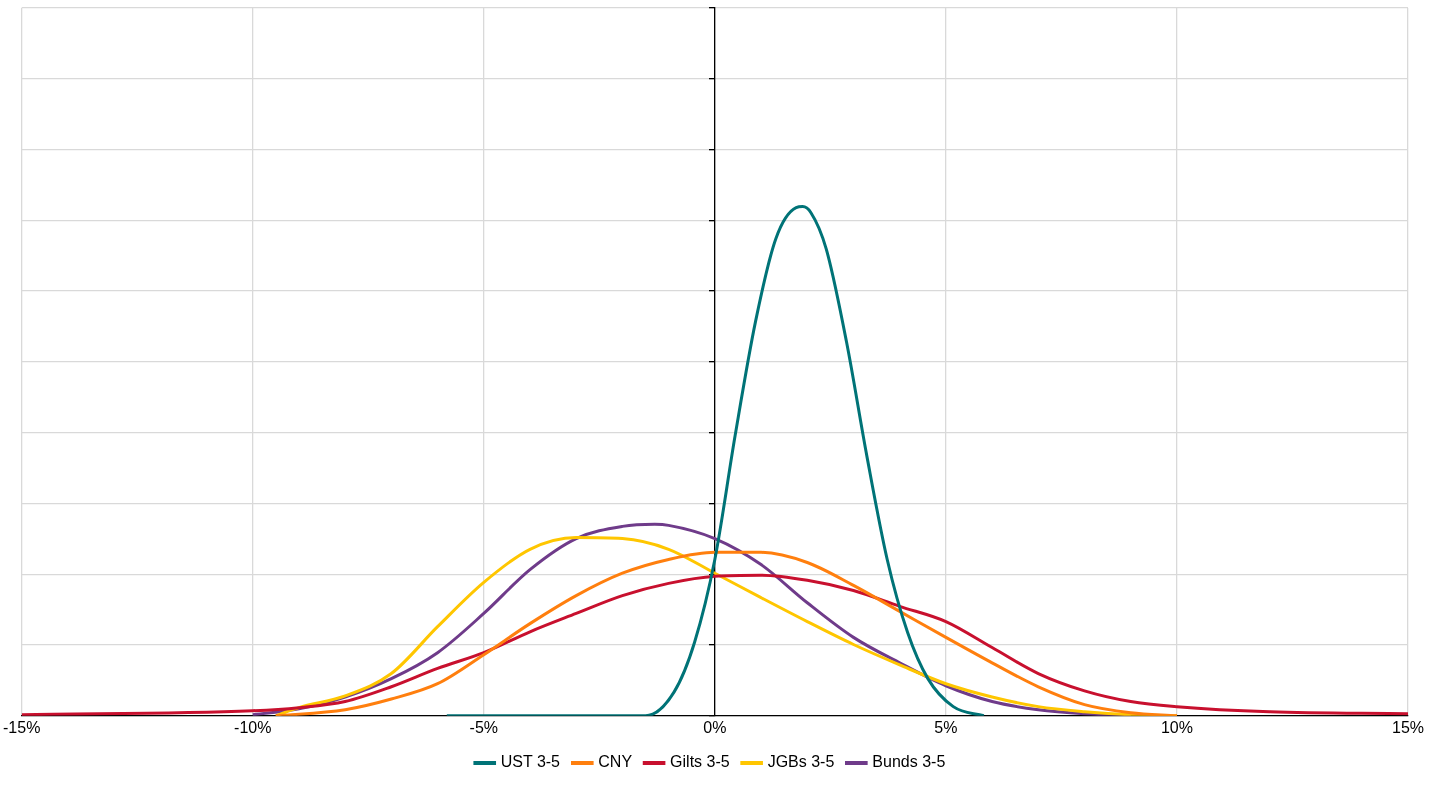 The width and height of the screenshot is (1432, 787). I want to click on x-tick-label: 10%, so click(1176, 727).